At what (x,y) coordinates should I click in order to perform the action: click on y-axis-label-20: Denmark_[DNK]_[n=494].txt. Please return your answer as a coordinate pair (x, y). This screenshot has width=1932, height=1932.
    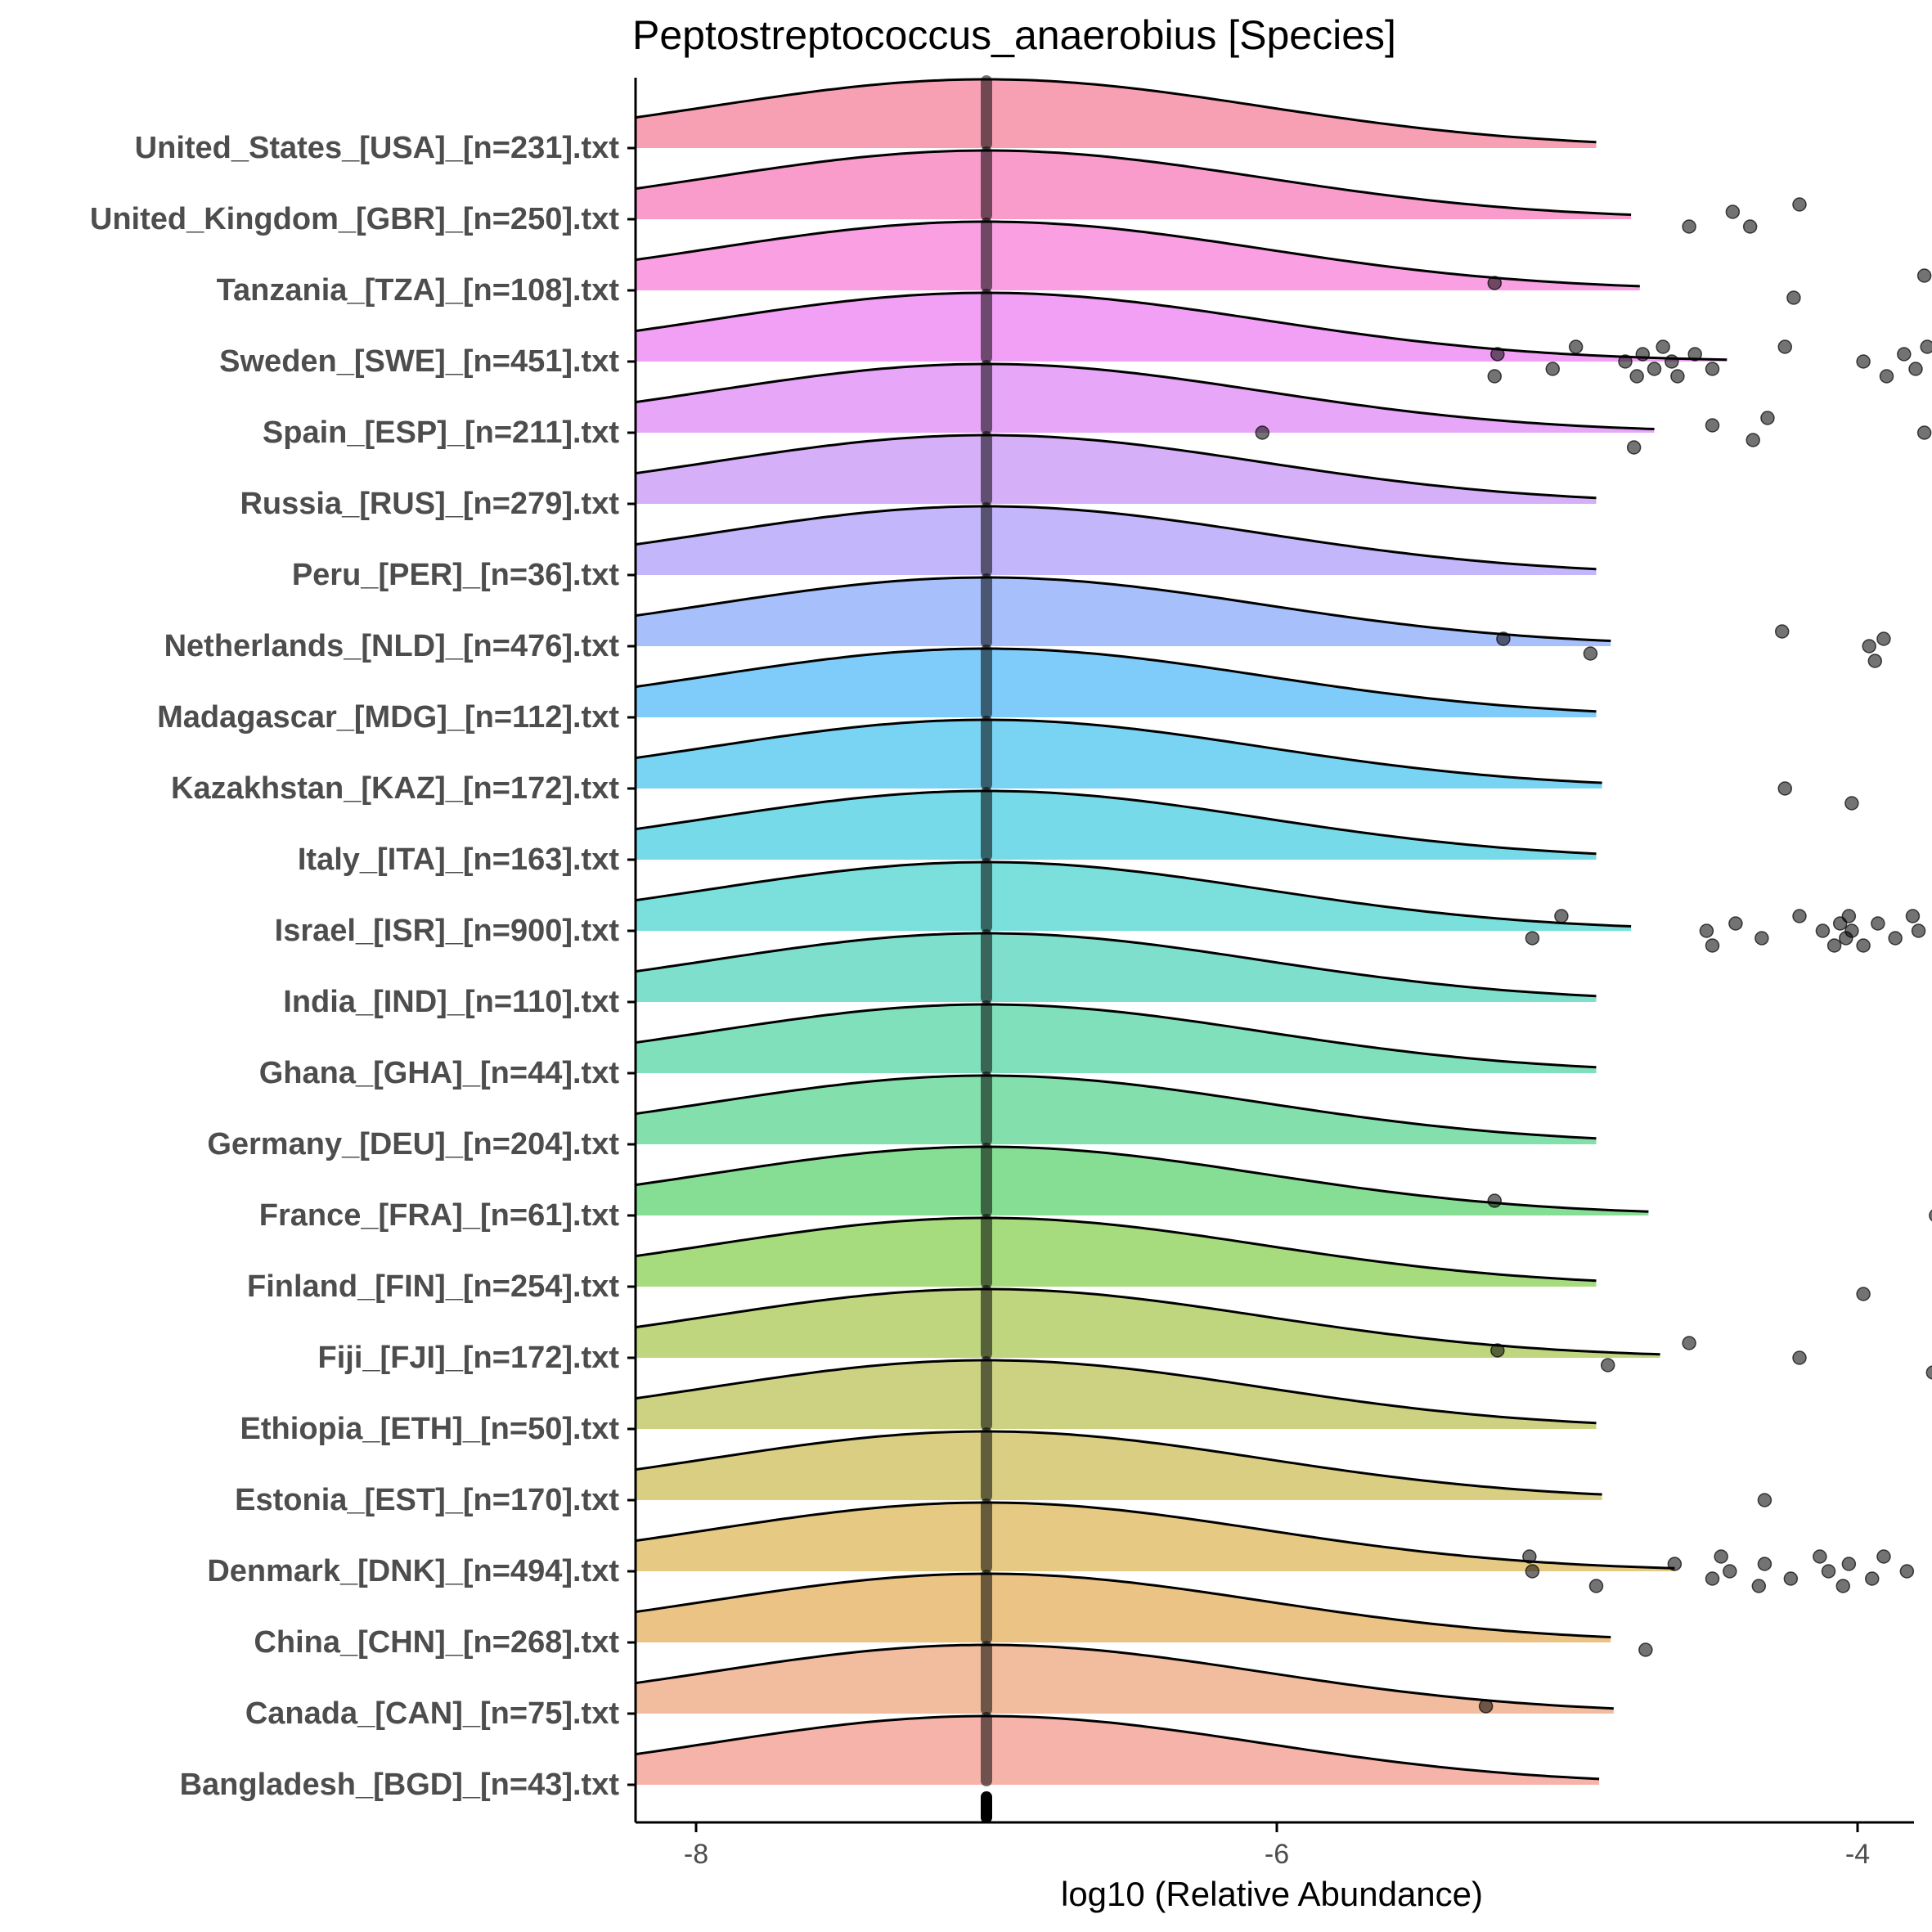
    Looking at the image, I should click on (413, 1571).